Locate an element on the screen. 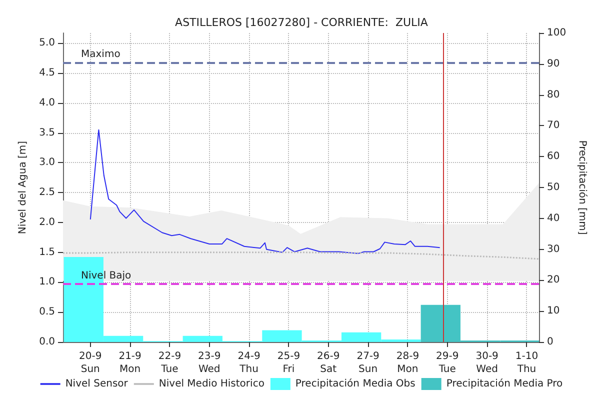 This screenshot has height=405, width=603. legend-label: Precipitación Media Pro is located at coordinates (504, 384).